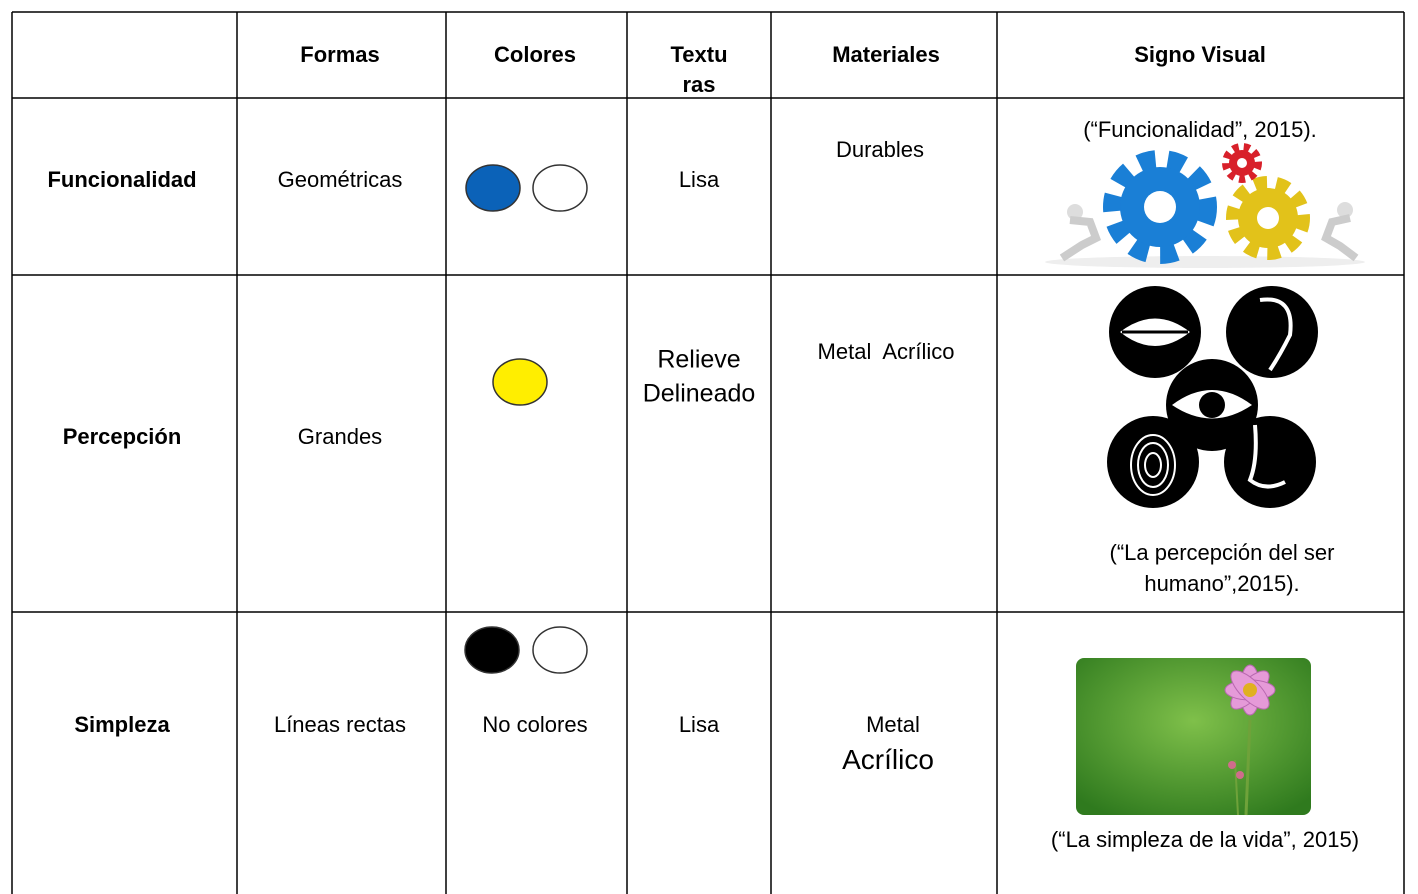  What do you see at coordinates (526, 419) in the screenshot?
I see `color-swatches` at bounding box center [526, 419].